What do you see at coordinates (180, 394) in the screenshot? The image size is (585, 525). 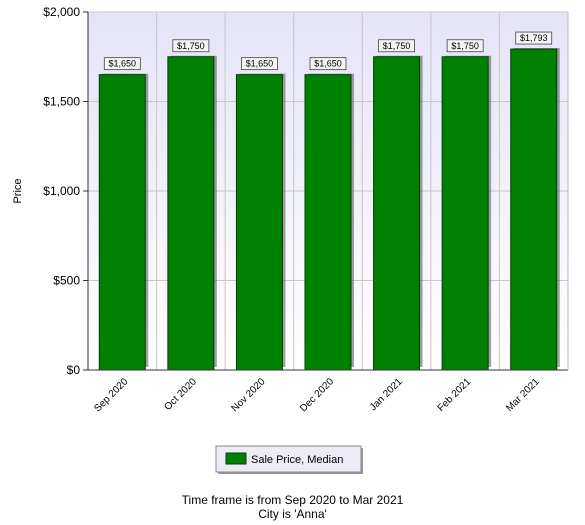 I see `x-tick-label: Oct 2020` at bounding box center [180, 394].